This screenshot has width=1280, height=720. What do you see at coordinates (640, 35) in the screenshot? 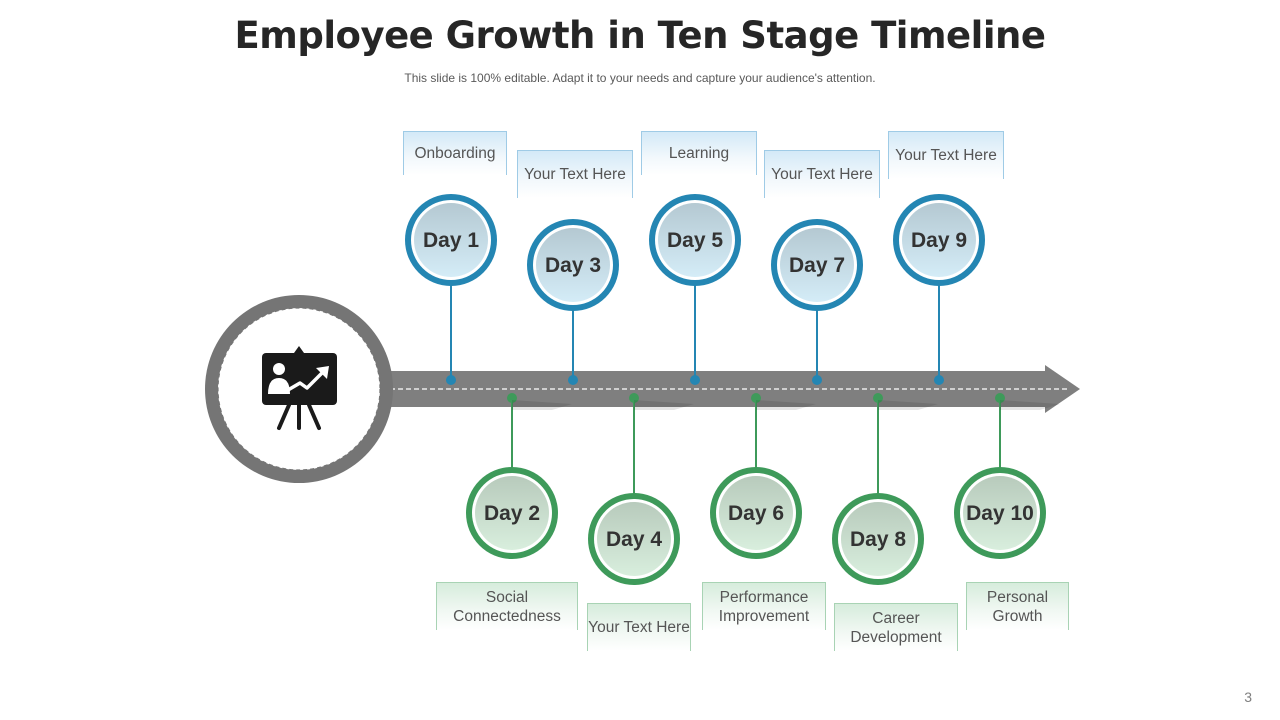
I see `page-title: Employee Growth in Ten Stage Timeline` at bounding box center [640, 35].